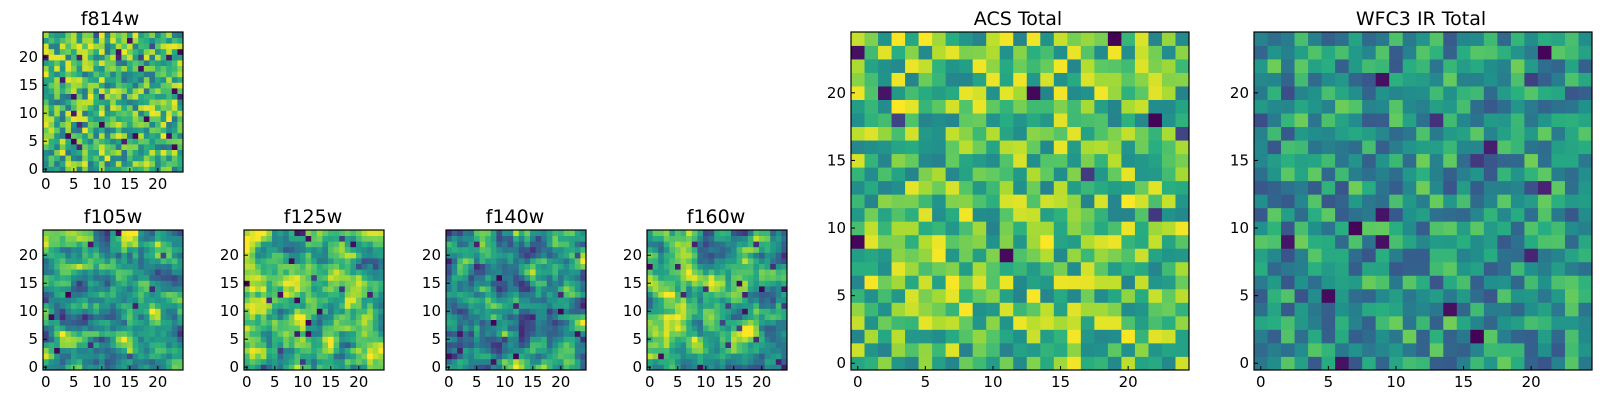 The height and width of the screenshot is (400, 1600). What do you see at coordinates (113, 102) in the screenshot?
I see `heatmap-cells-f814w` at bounding box center [113, 102].